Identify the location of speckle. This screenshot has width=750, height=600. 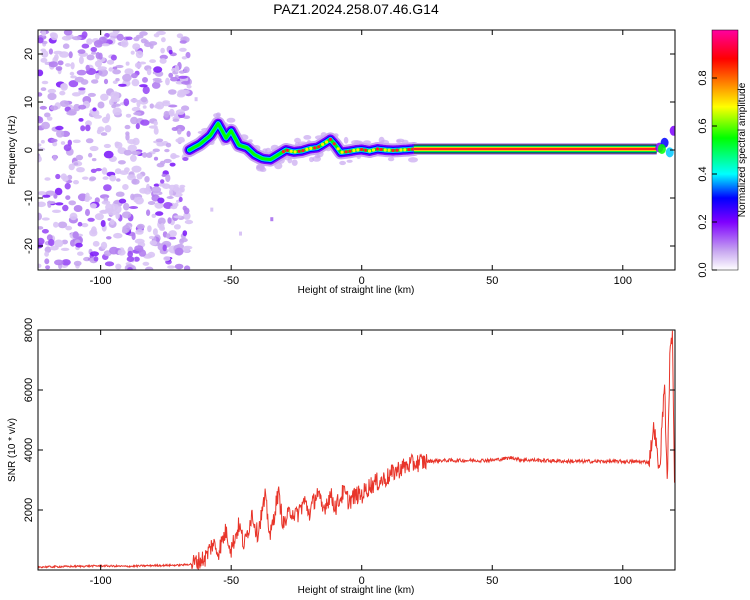
(272, 219).